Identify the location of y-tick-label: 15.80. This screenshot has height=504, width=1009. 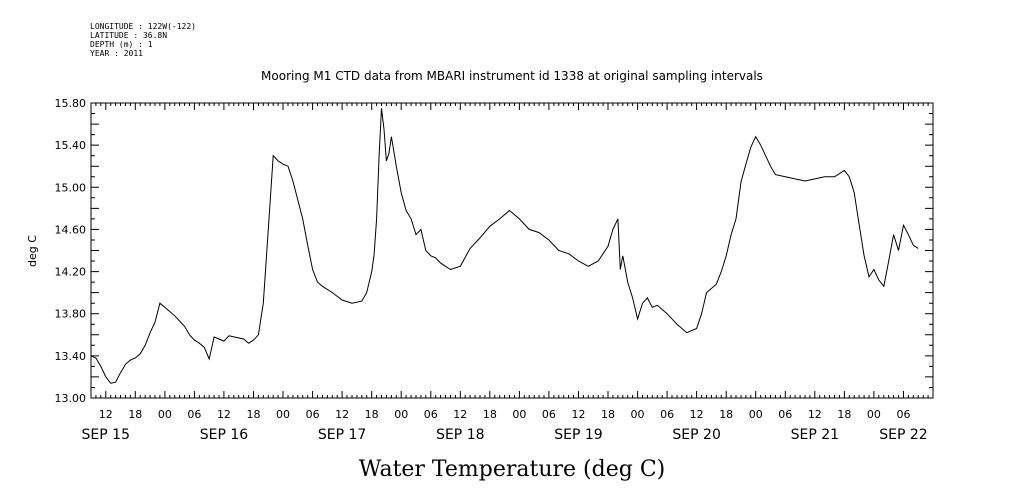
(71, 103).